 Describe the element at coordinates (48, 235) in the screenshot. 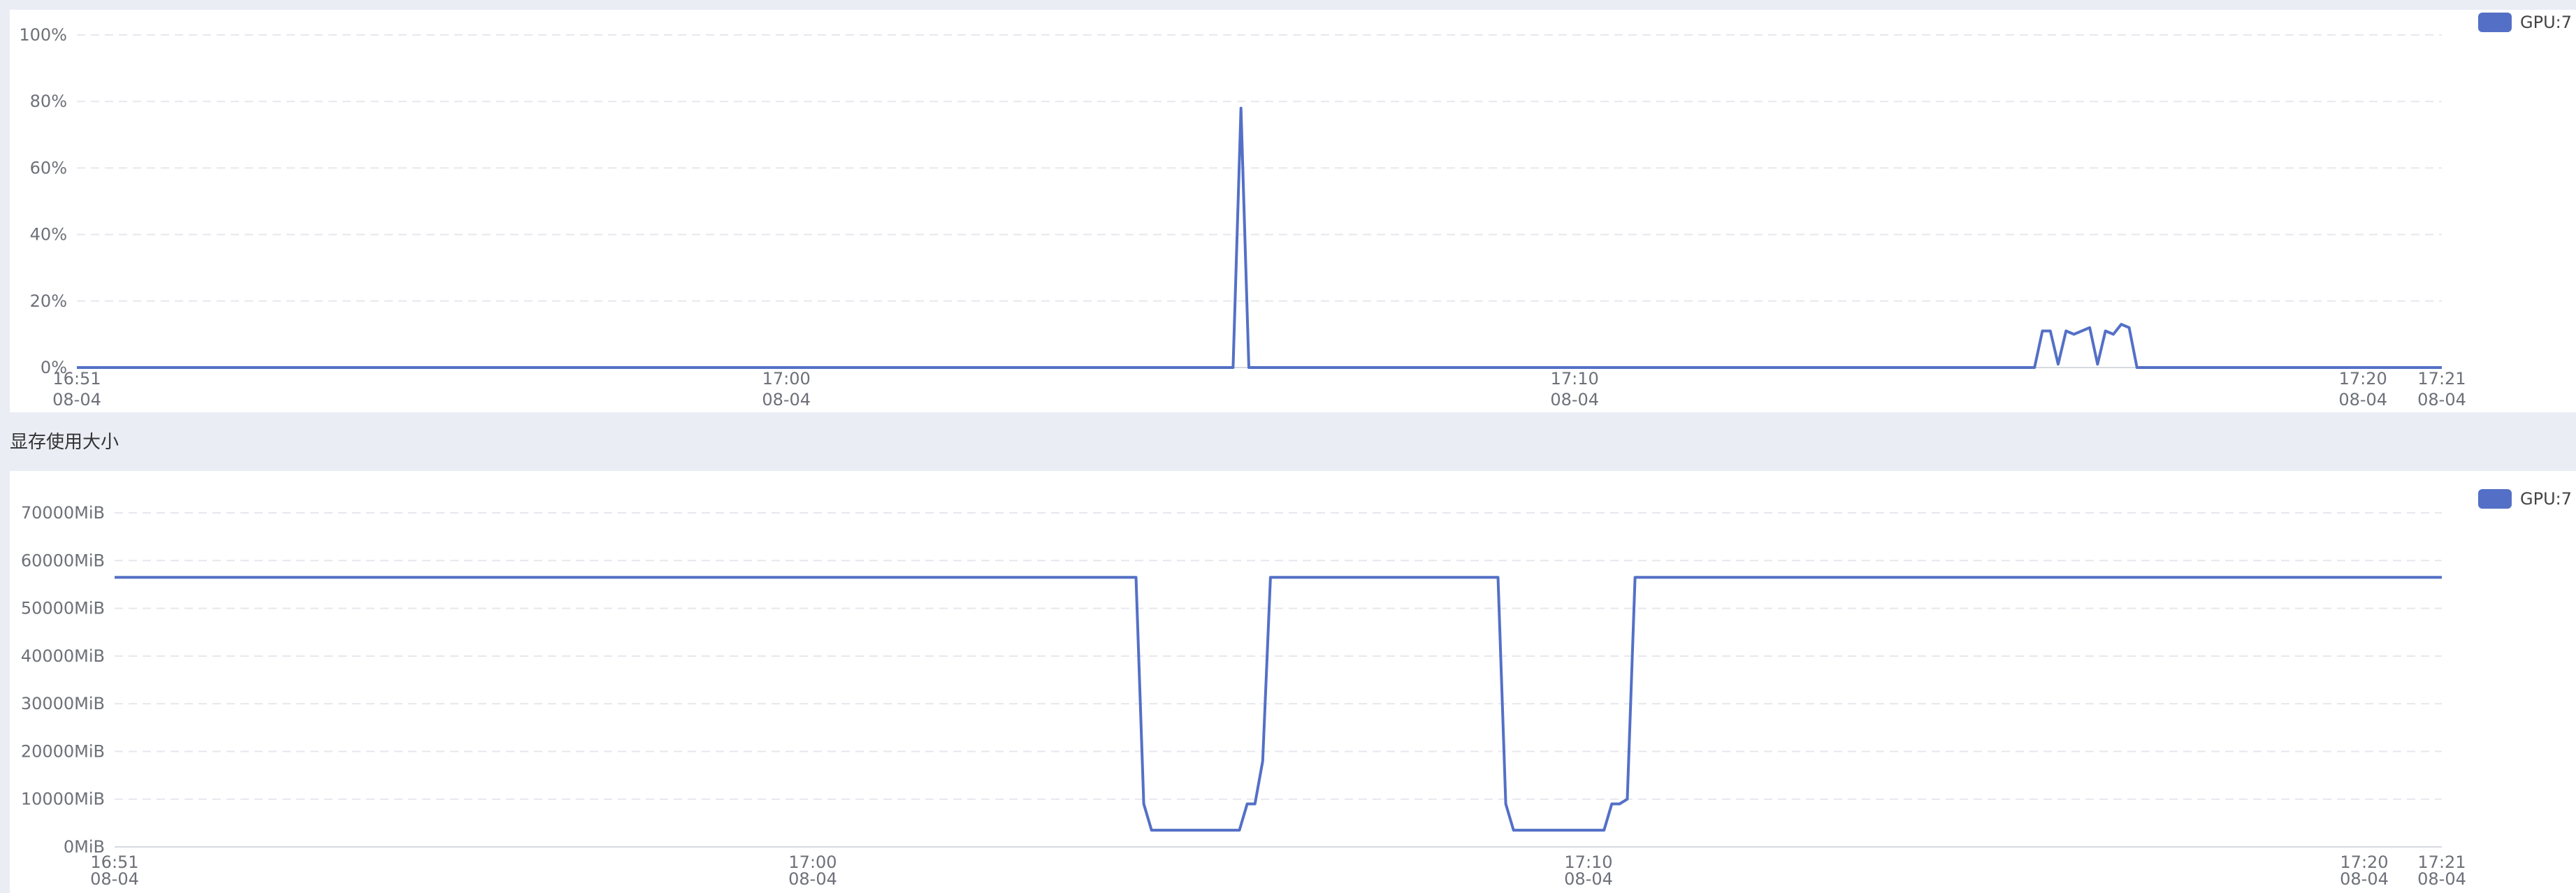

I see `y-tick-label: 40%` at that location.